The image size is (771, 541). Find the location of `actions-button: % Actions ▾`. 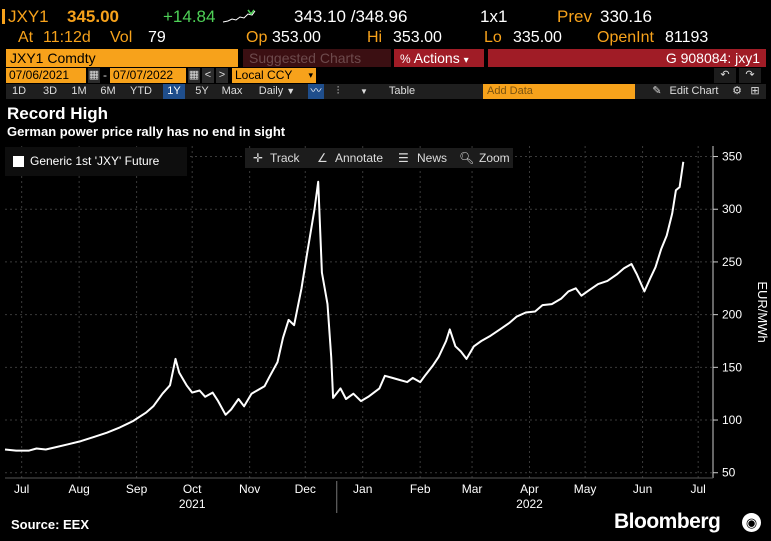

actions-button: % Actions ▾ is located at coordinates (439, 58).